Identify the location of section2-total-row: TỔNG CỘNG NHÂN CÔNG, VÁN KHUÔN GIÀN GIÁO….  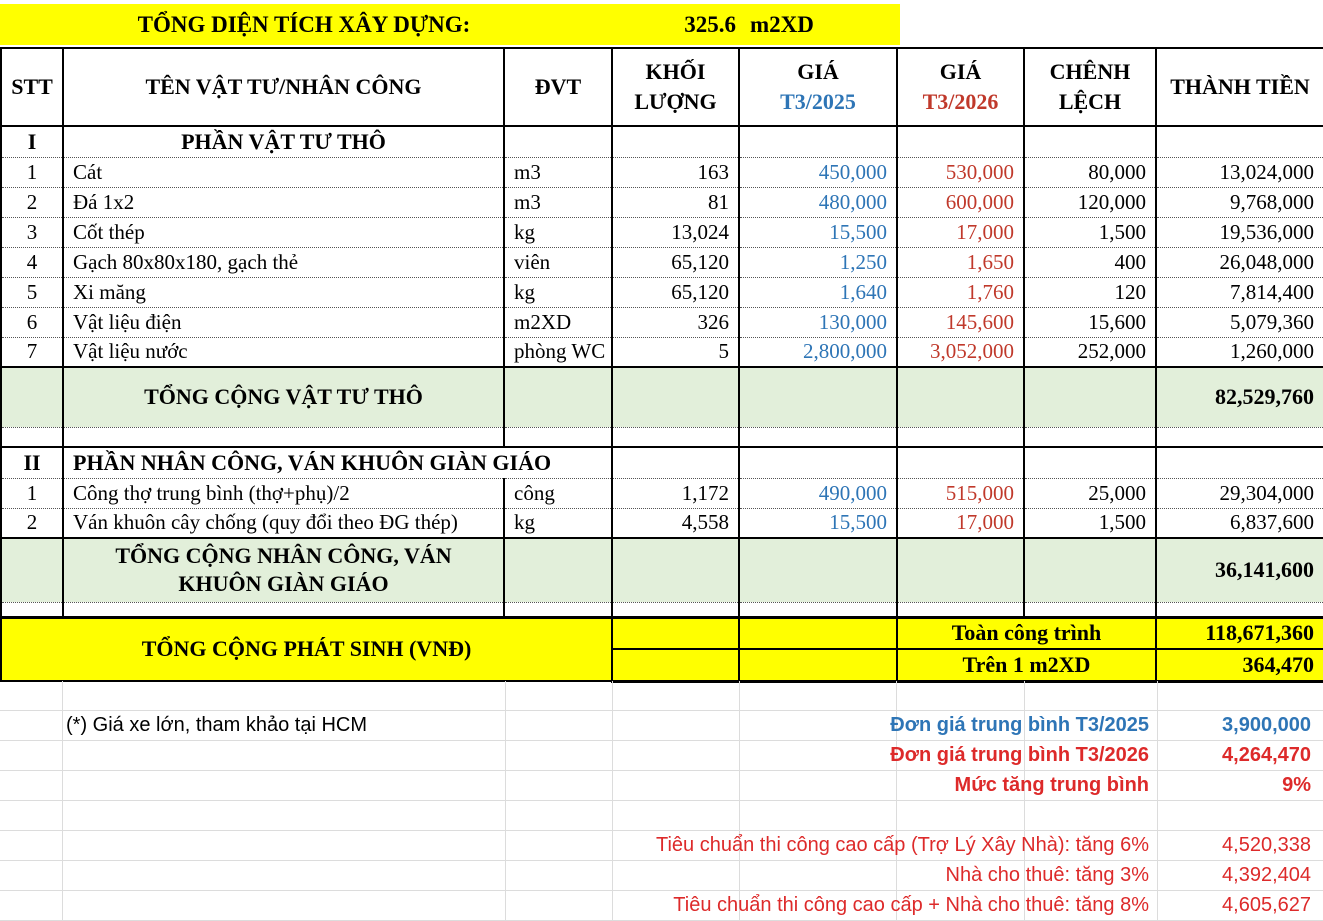
(661, 570).